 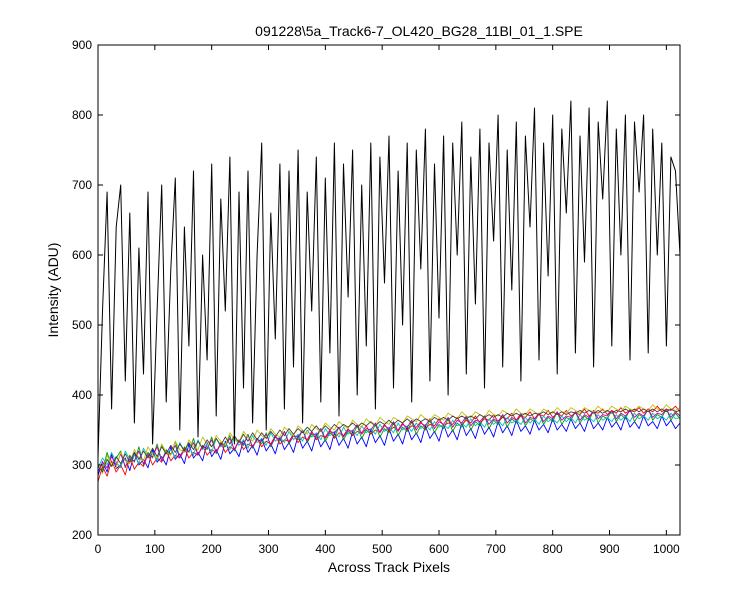 What do you see at coordinates (268, 549) in the screenshot?
I see `x-tick-label: 300` at bounding box center [268, 549].